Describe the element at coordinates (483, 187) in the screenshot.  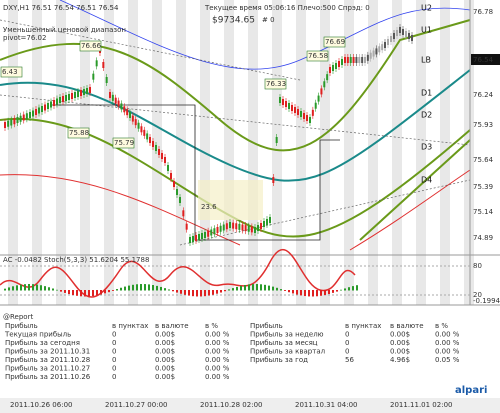
I see `price-label: 75.39` at that location.